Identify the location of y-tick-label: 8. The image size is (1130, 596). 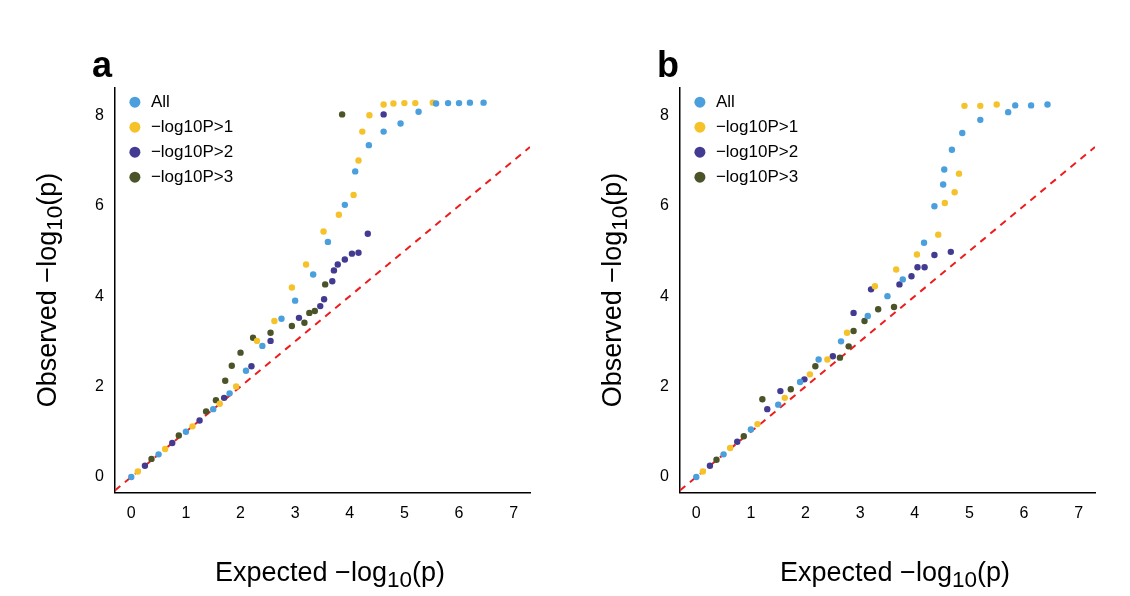
(664, 114).